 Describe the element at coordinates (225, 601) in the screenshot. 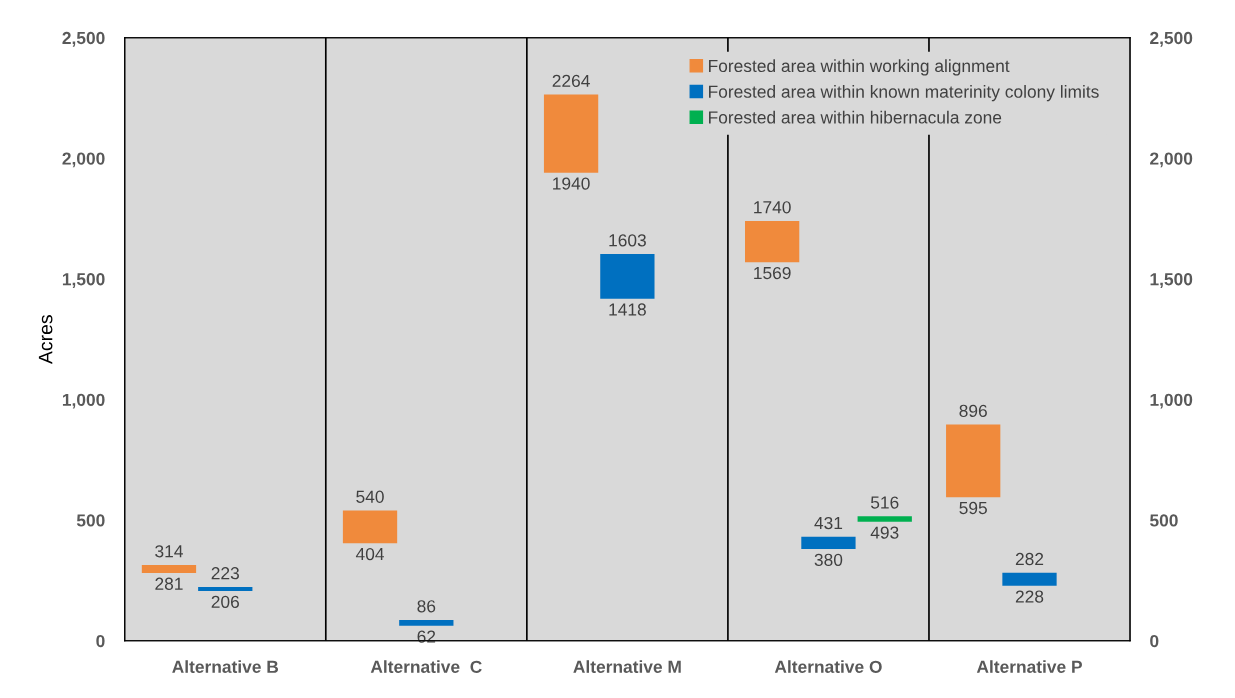

I see `annotation: 206` at that location.